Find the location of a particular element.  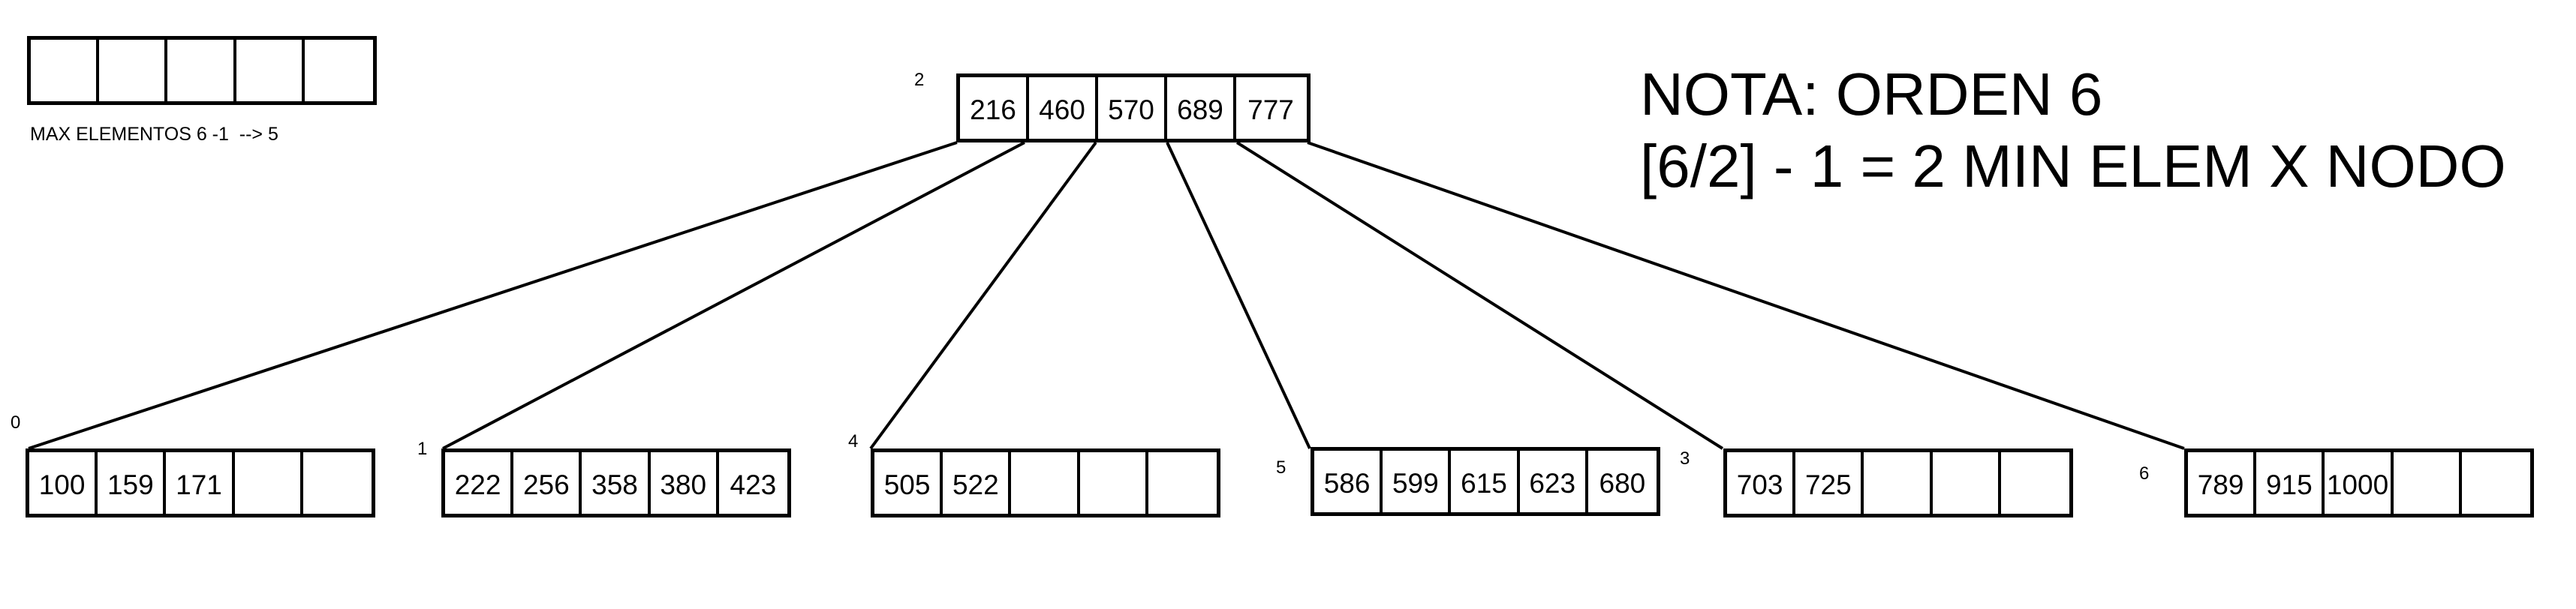

root-key: 689 is located at coordinates (1201, 108).